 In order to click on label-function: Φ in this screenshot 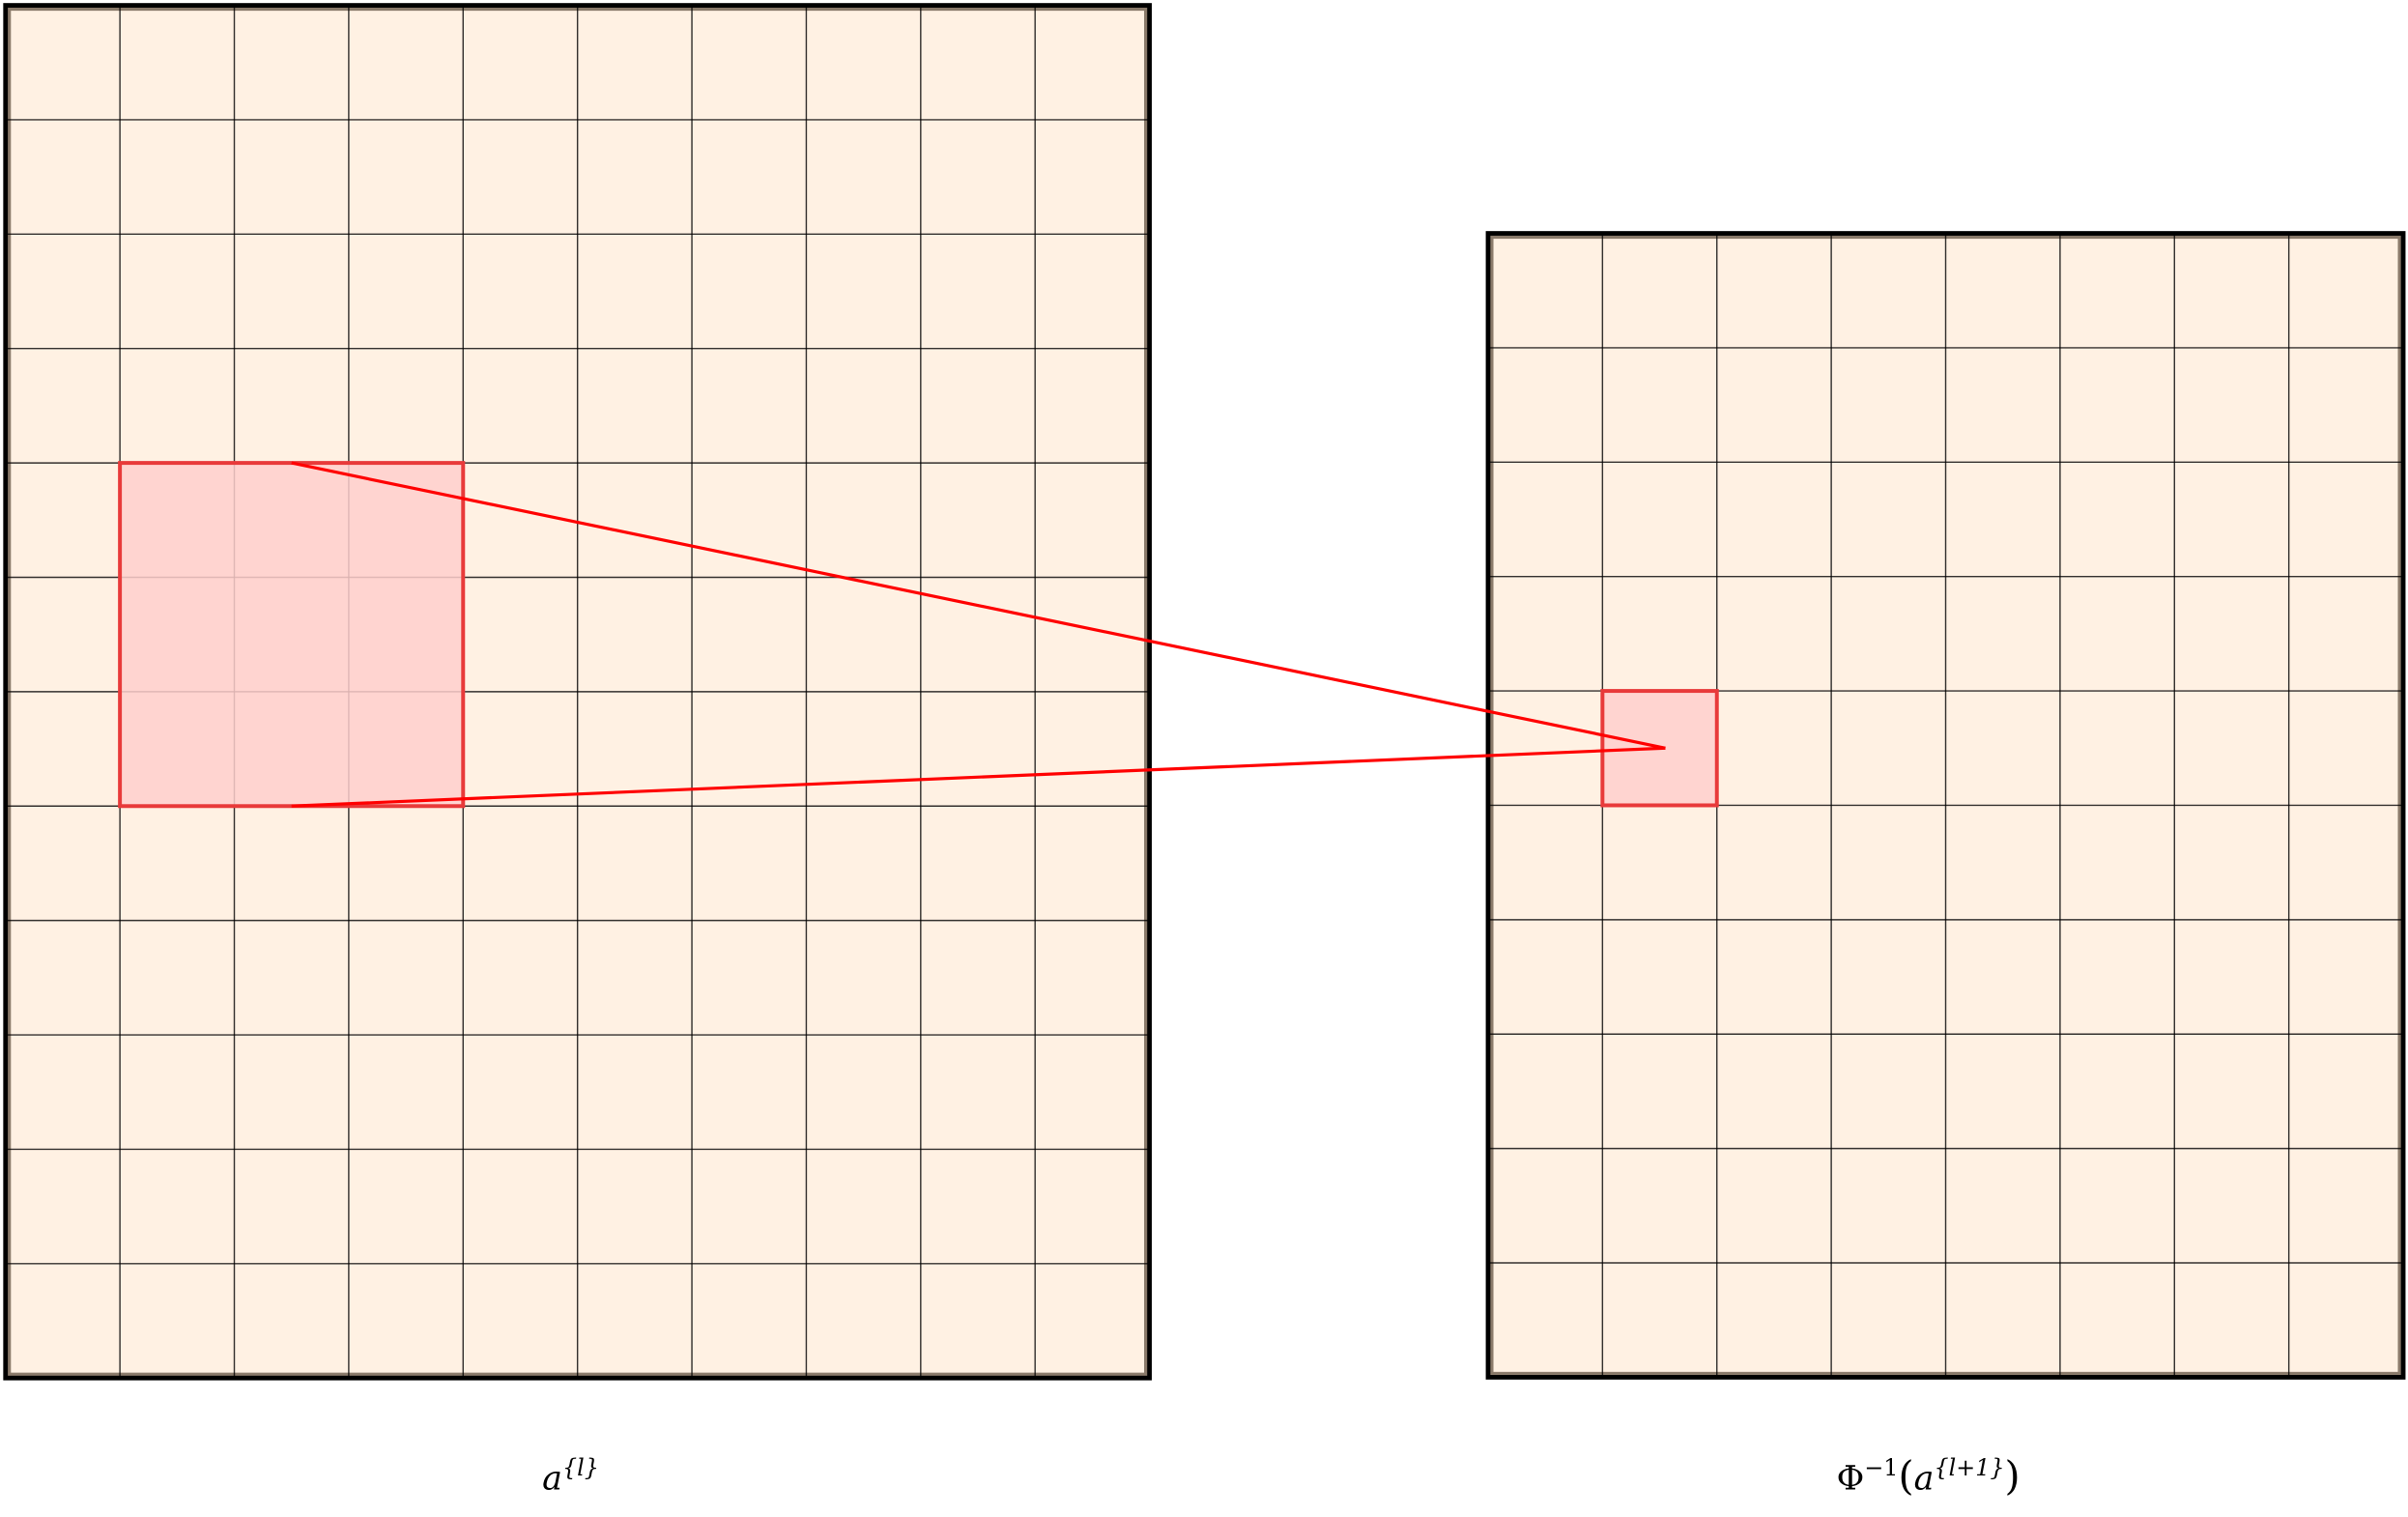, I will do `click(1851, 1478)`.